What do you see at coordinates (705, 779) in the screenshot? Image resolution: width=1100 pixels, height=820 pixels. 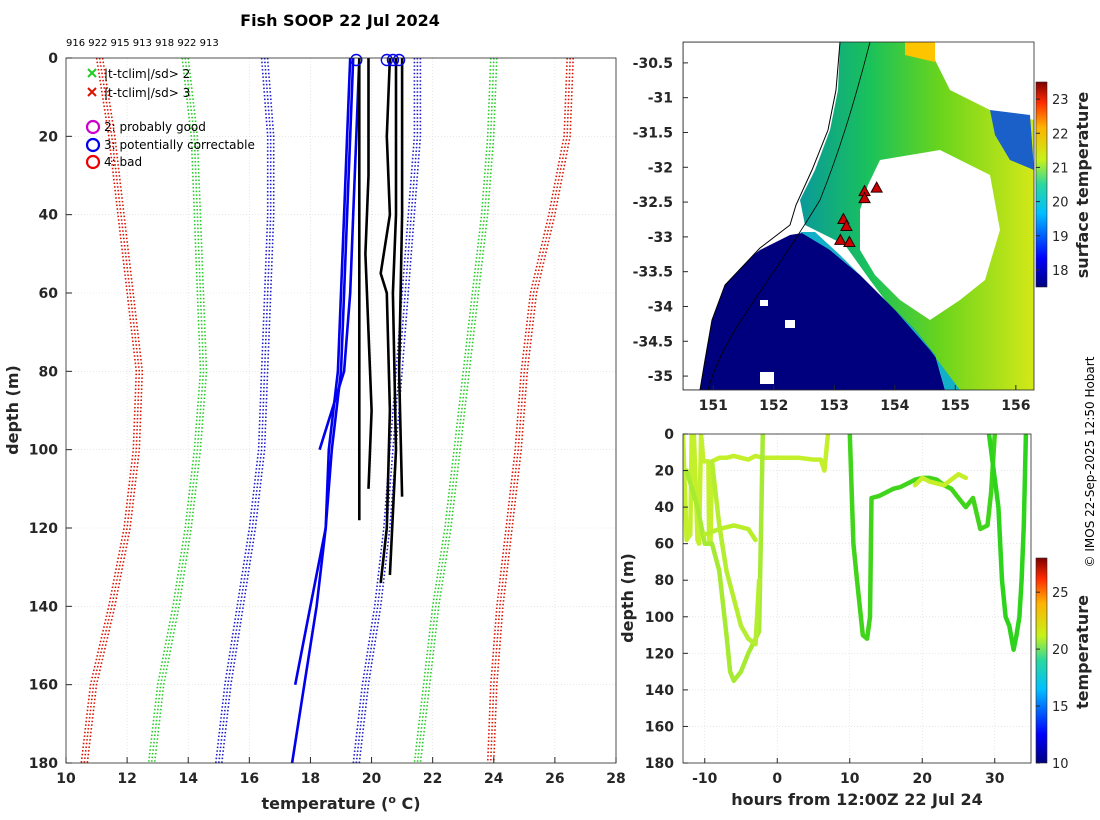 I see `track-x-tick-label: -10` at bounding box center [705, 779].